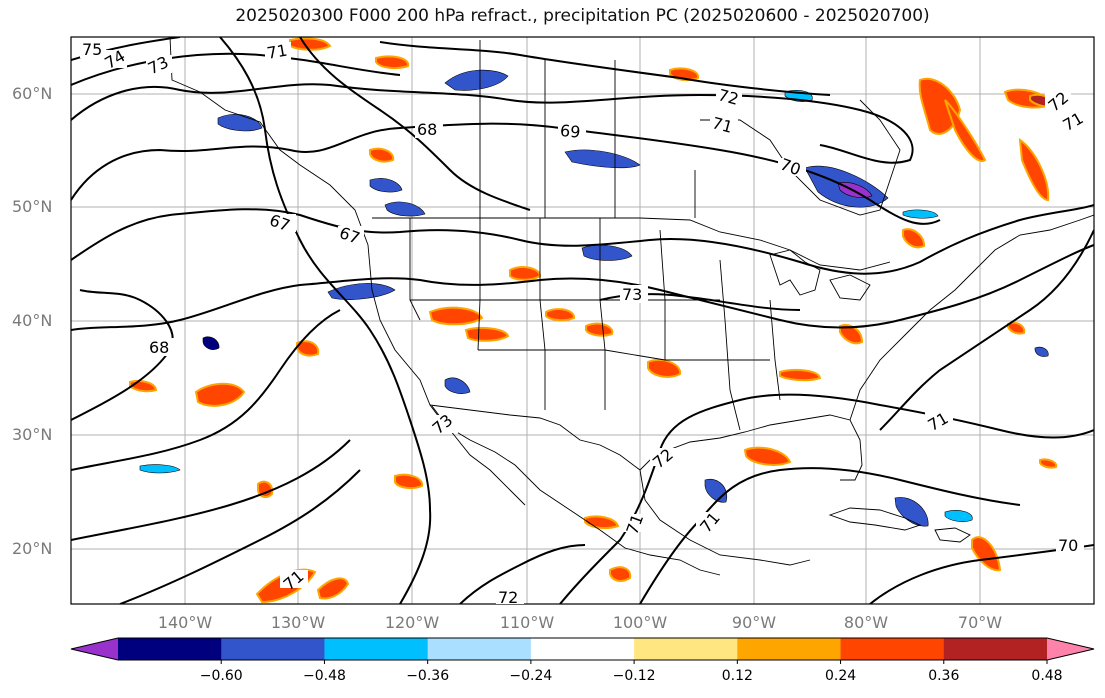  Describe the element at coordinates (32, 93) in the screenshot. I see `lat-label: 60°N` at that location.